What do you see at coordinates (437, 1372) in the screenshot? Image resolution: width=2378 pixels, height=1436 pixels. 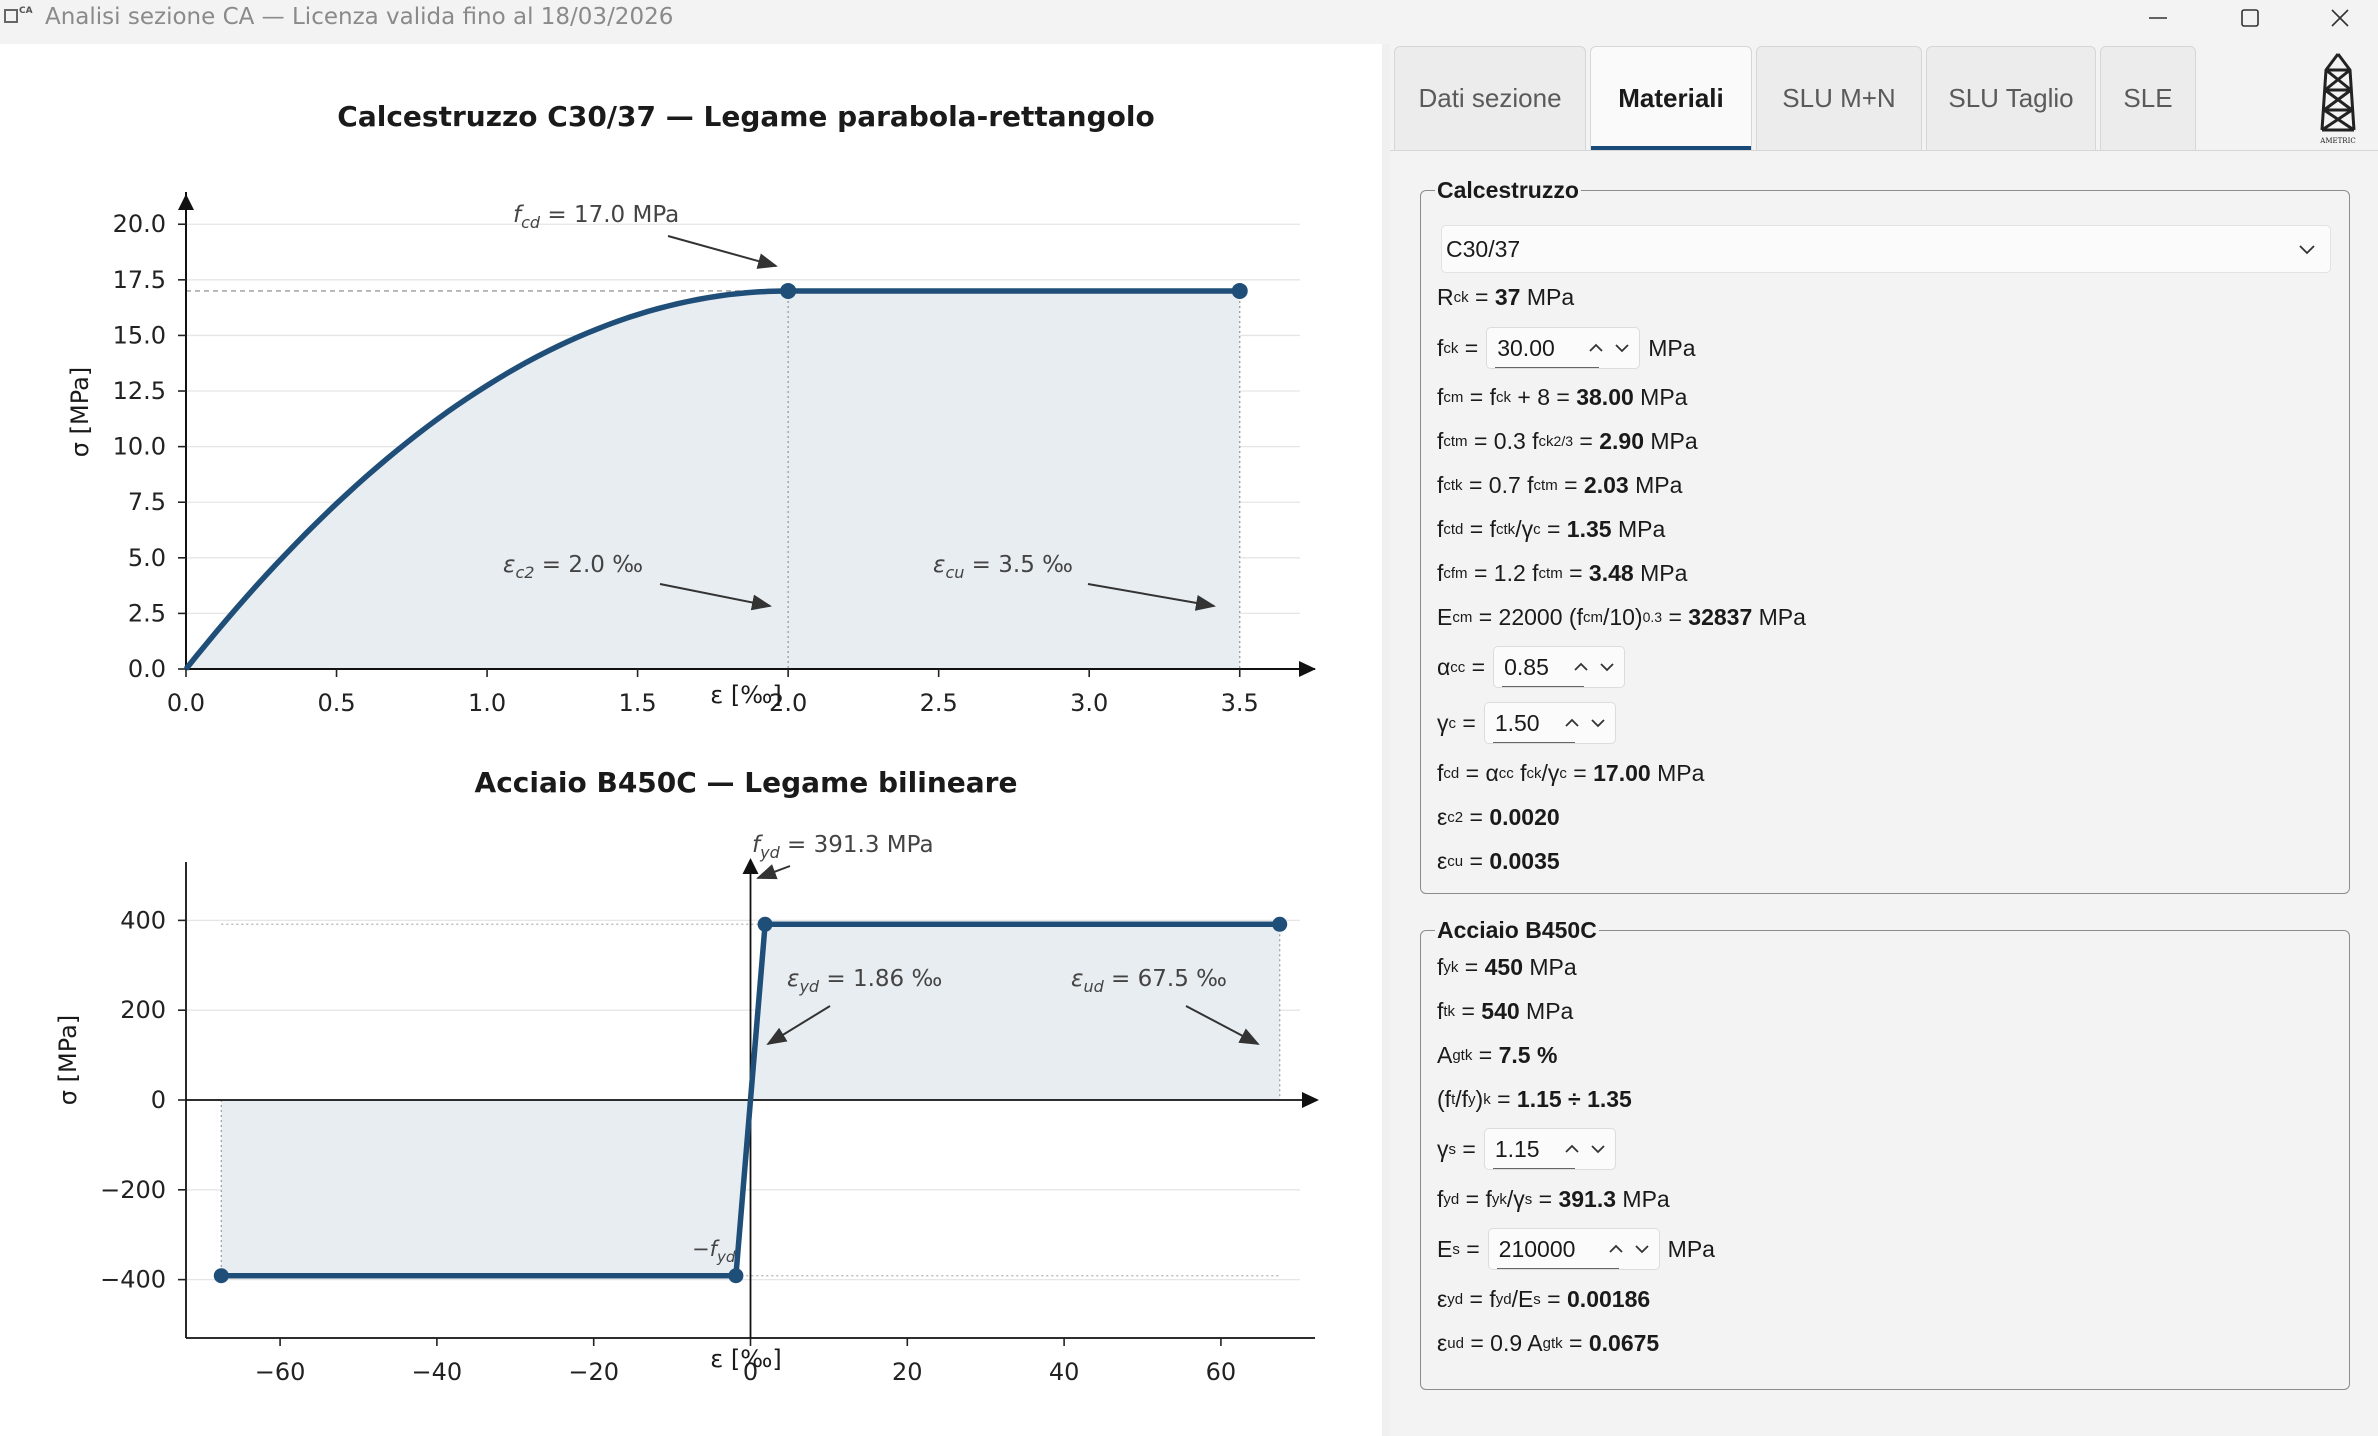 I see `x-tick-label: −40` at bounding box center [437, 1372].